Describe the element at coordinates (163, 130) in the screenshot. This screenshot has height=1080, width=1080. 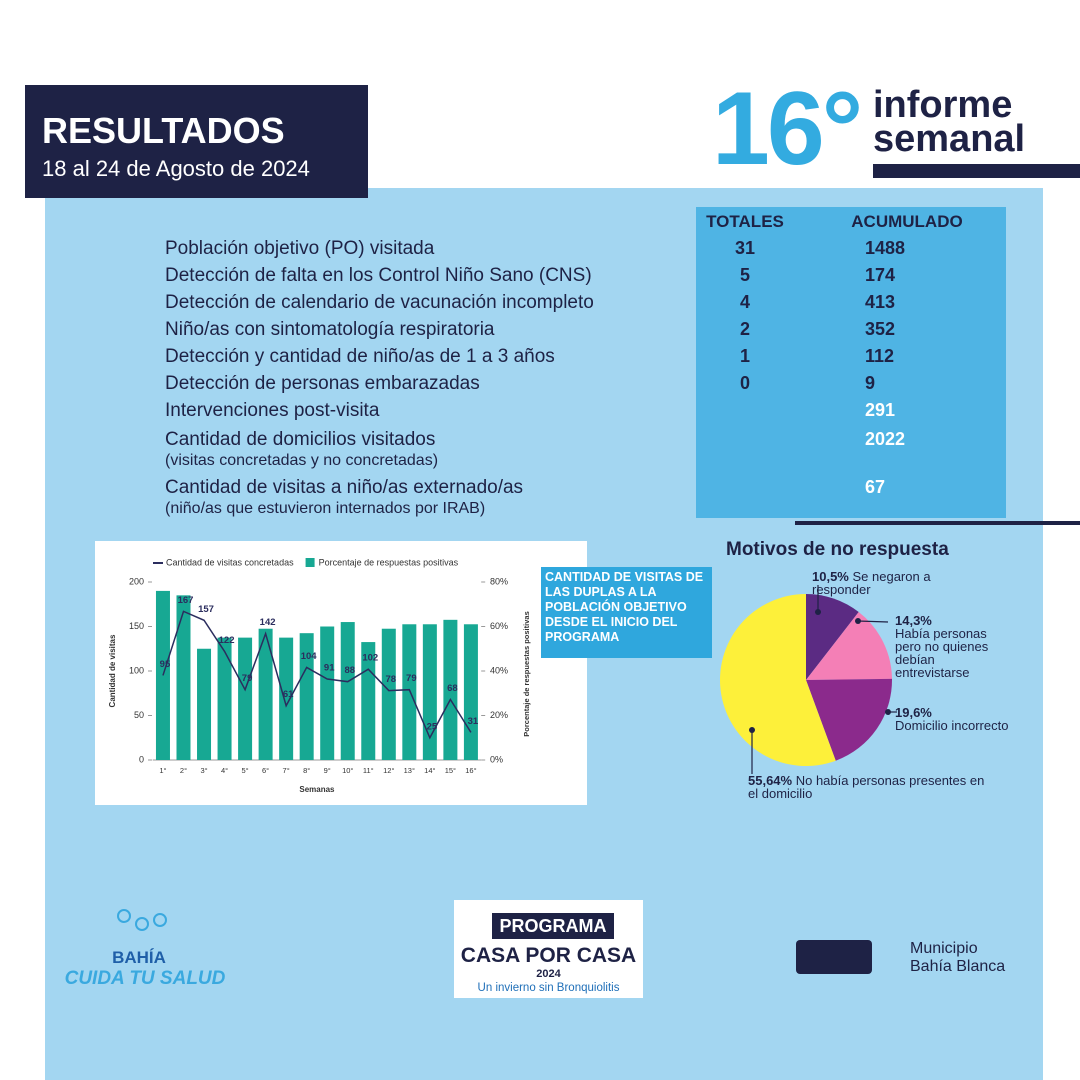
I see `title: RESULTADOS` at that location.